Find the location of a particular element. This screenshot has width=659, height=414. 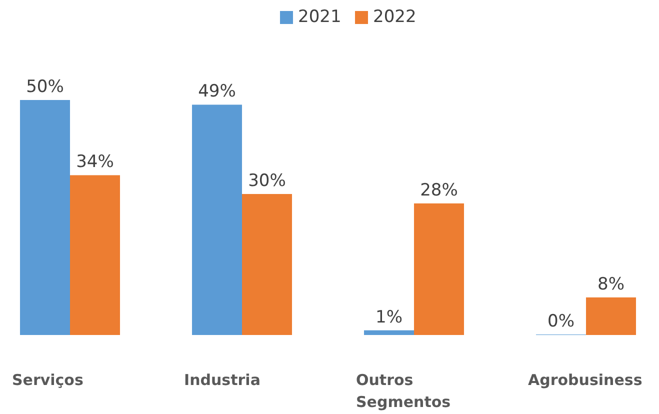

data-label: 8% is located at coordinates (611, 284).